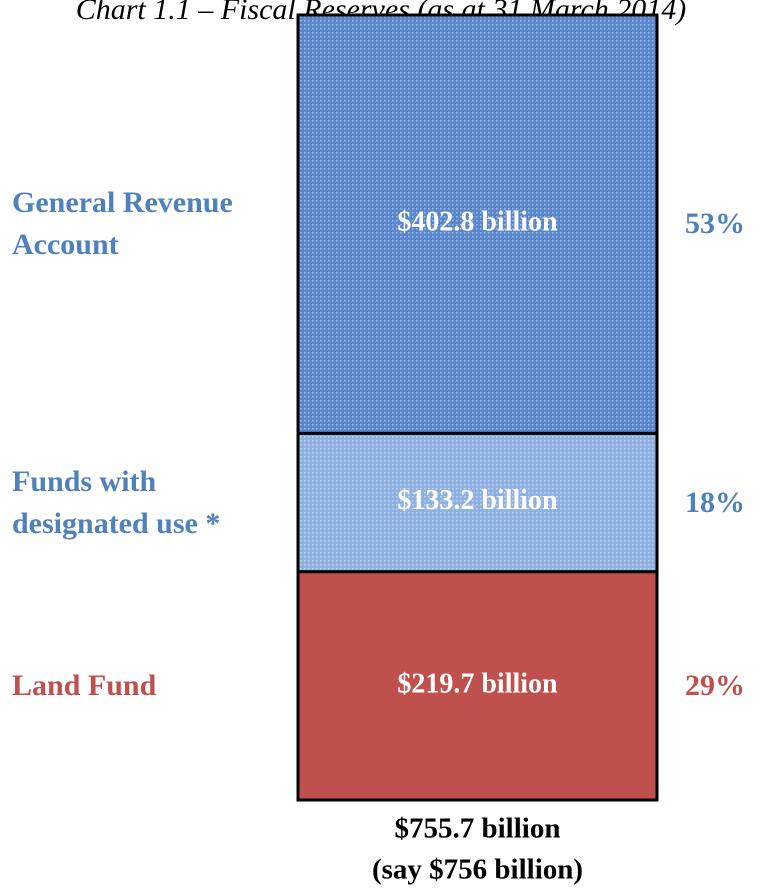 The height and width of the screenshot is (890, 763). Describe the element at coordinates (715, 685) in the screenshot. I see `share-label: 29%` at that location.